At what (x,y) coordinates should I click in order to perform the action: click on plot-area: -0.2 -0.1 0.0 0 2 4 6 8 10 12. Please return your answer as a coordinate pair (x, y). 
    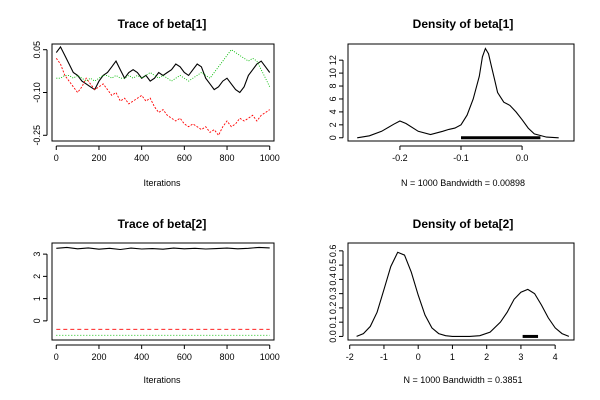
    Looking at the image, I should click on (443, 105).